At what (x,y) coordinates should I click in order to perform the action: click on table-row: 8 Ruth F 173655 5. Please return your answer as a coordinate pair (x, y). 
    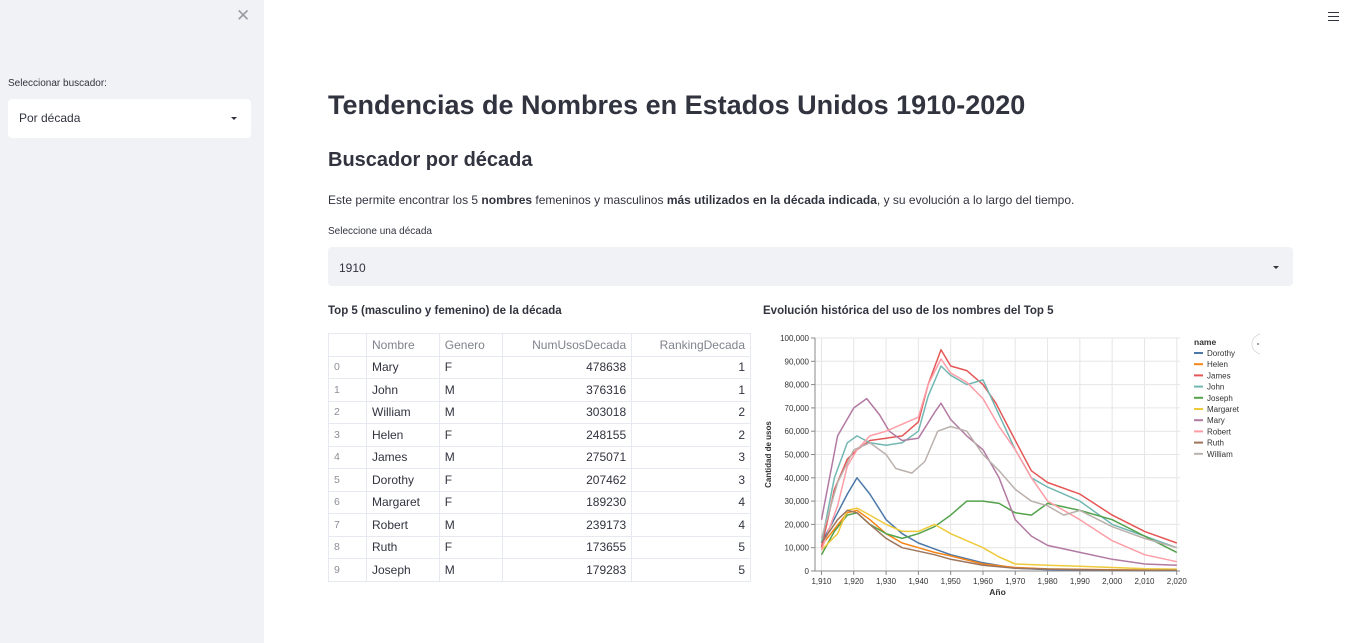
    Looking at the image, I should click on (539, 547).